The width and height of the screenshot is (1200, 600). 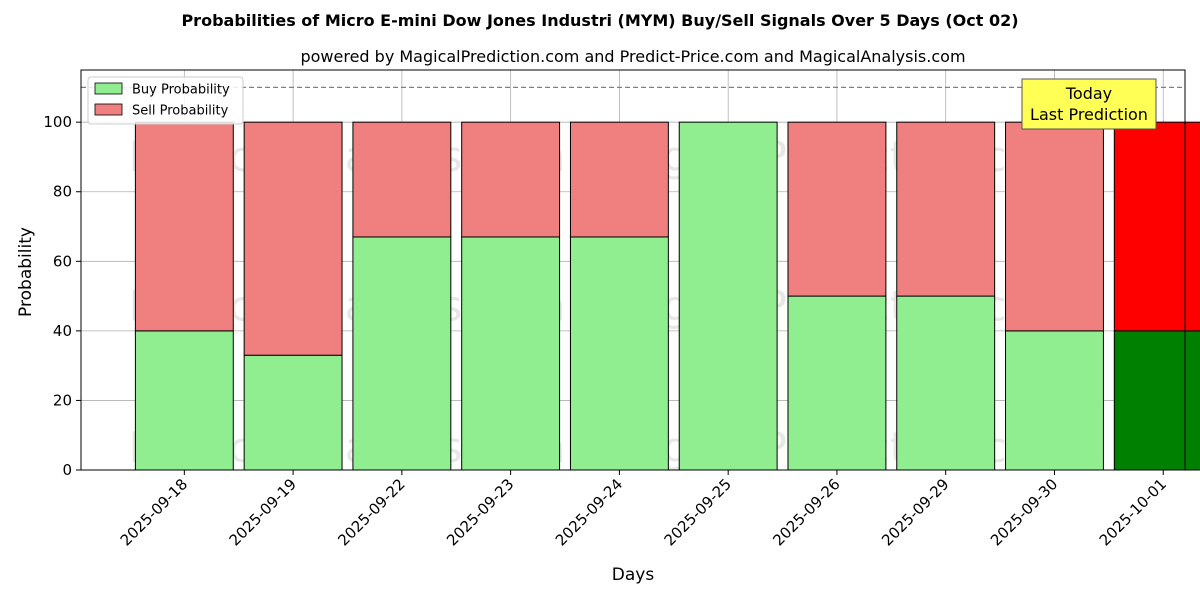 I want to click on x-tick-label: 2025-09-30, so click(x=1024, y=512).